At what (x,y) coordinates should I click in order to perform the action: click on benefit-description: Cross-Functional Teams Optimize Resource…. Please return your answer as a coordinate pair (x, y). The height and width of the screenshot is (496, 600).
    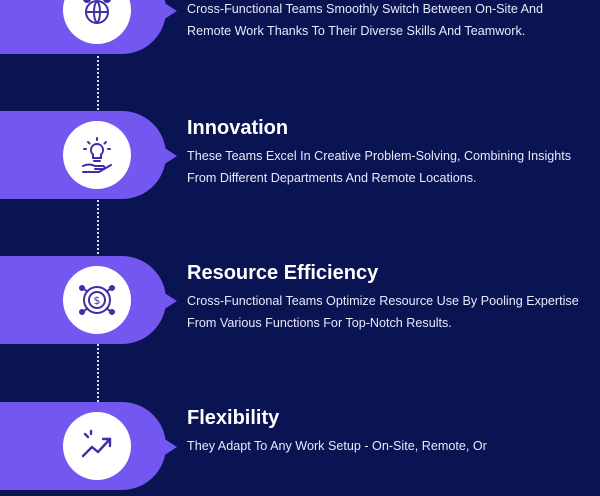
    Looking at the image, I should click on (383, 312).